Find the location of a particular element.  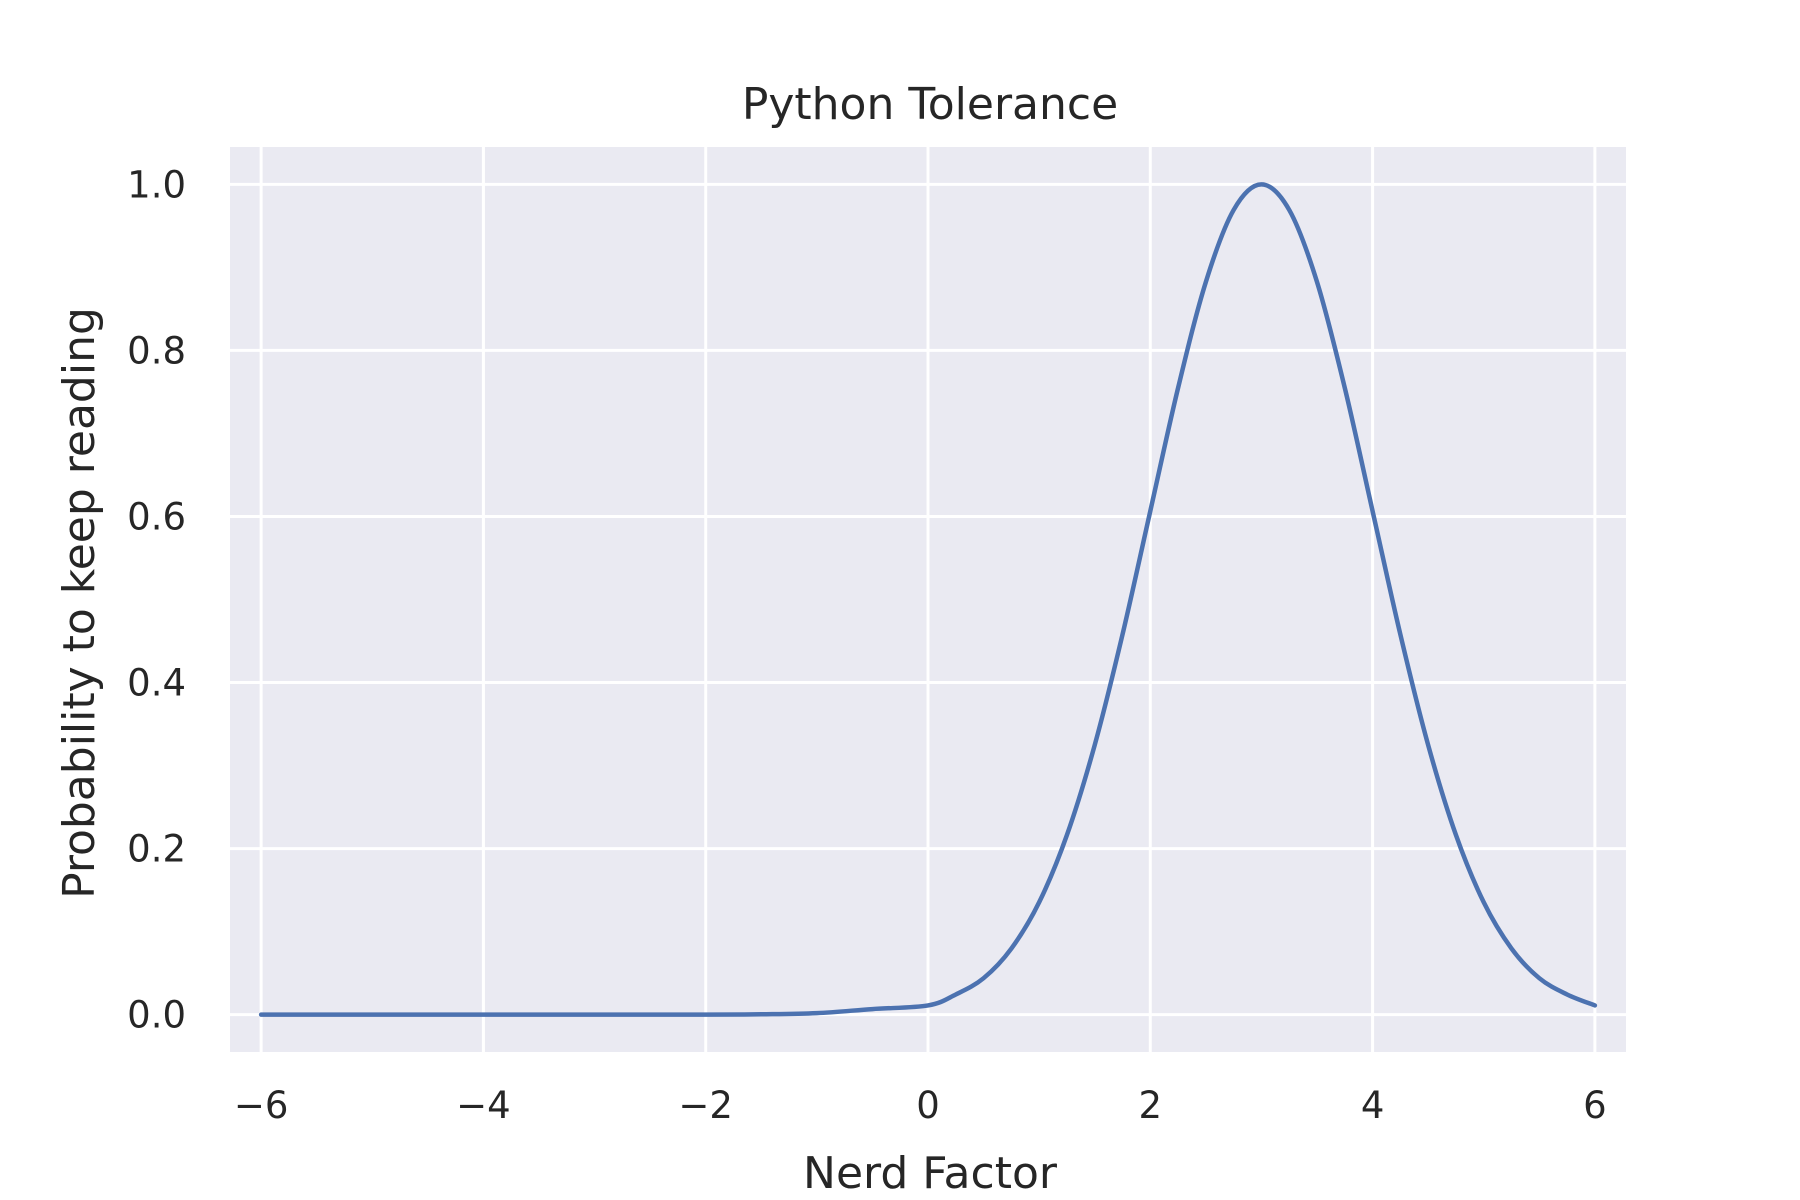

x-tick-label-5: 4 is located at coordinates (1373, 1105).